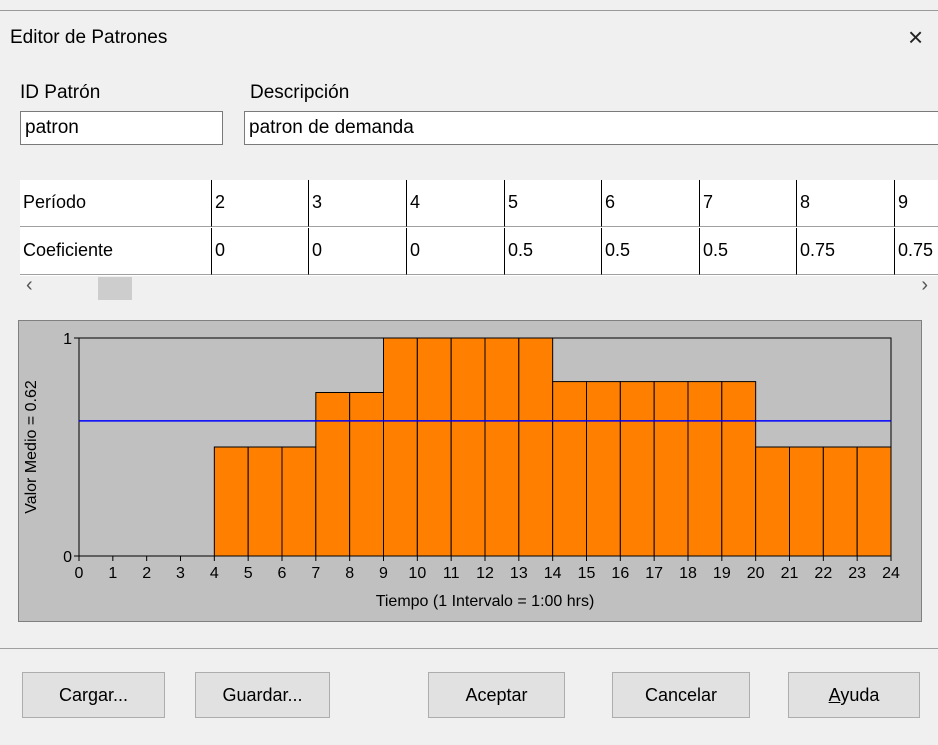 This screenshot has width=938, height=745. I want to click on x-tick-label: 0, so click(79, 573).